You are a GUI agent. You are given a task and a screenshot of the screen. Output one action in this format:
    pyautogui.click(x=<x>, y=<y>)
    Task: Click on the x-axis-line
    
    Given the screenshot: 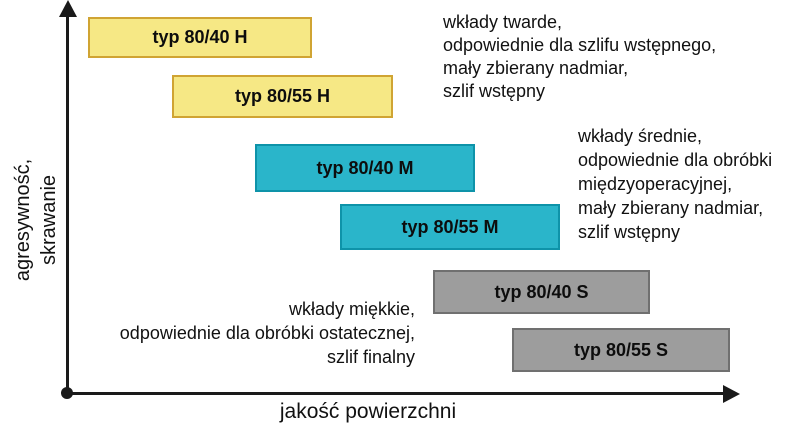 What is the action you would take?
    pyautogui.click(x=397, y=393)
    